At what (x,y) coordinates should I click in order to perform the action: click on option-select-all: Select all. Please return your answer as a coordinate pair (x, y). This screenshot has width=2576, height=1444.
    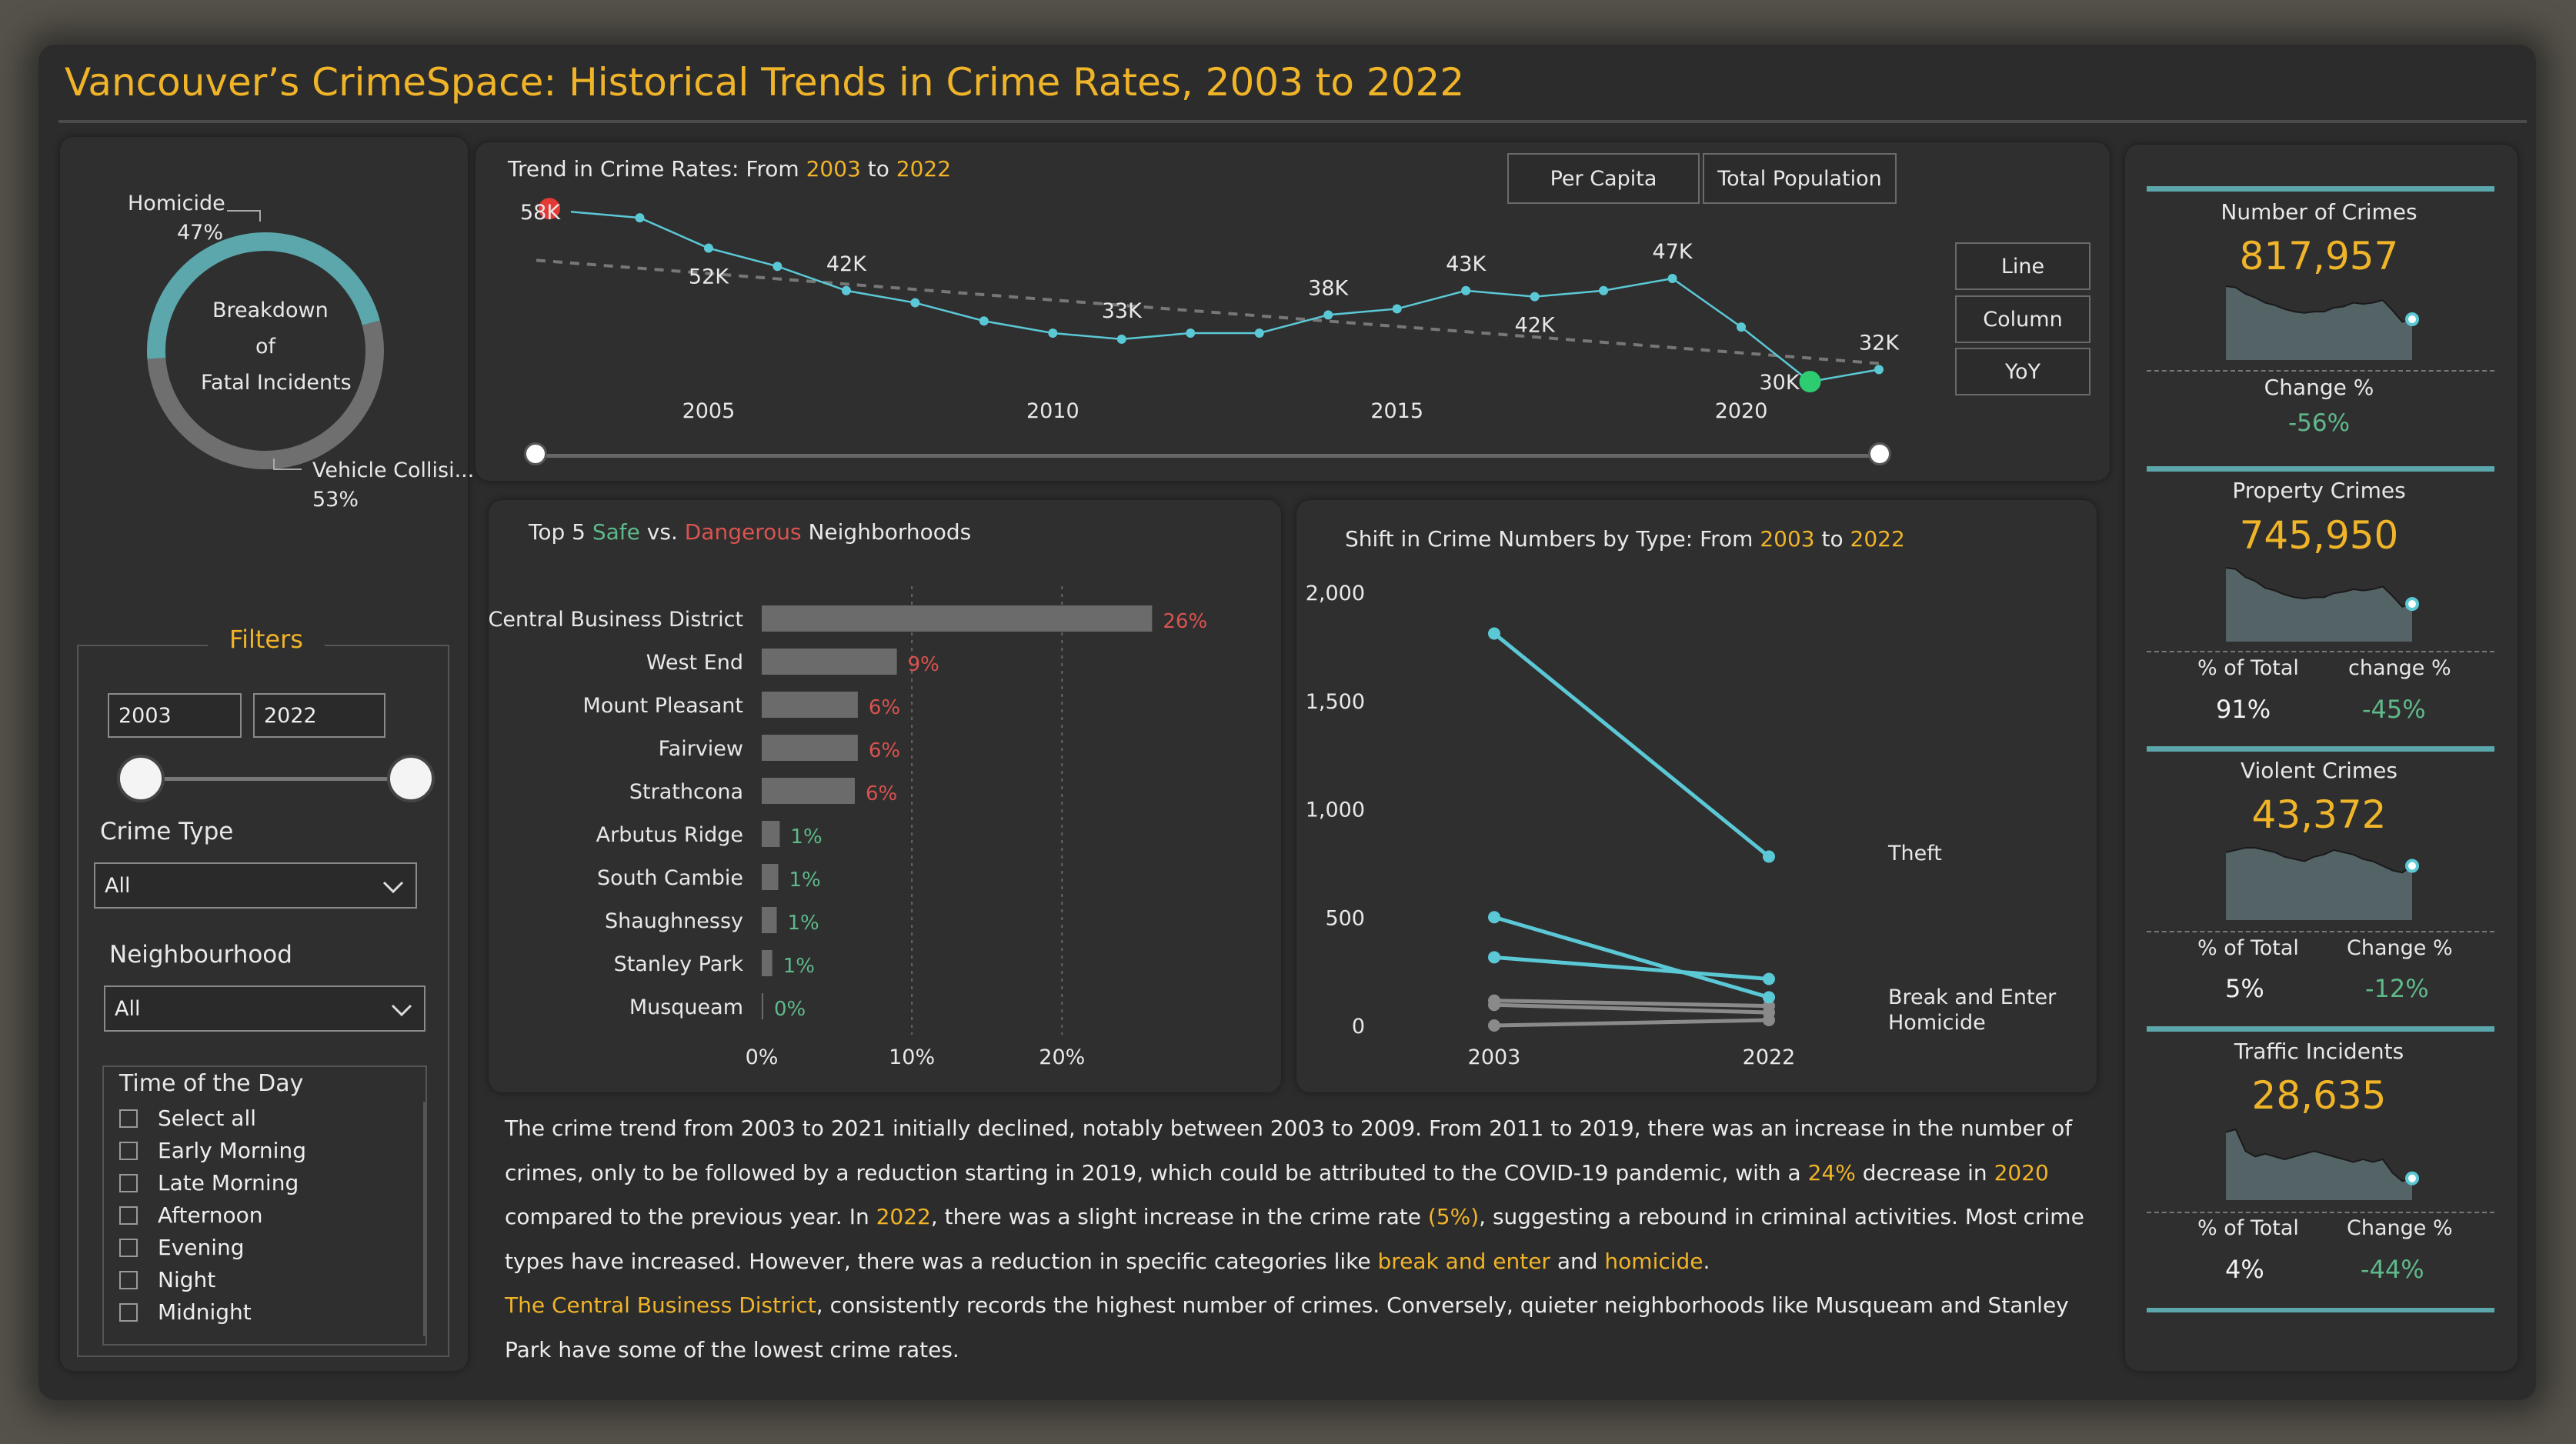
    Looking at the image, I should click on (207, 1118).